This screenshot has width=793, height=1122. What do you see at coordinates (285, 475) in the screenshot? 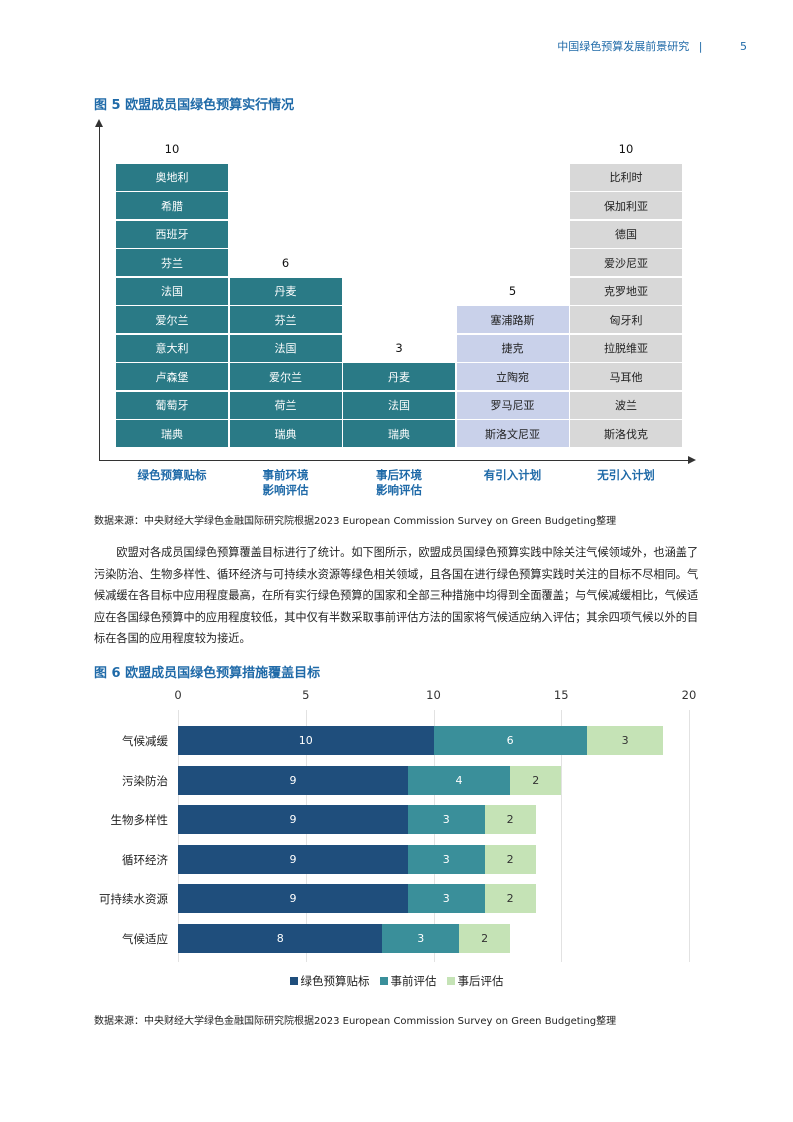
I see `category-label-line: 事前环境` at bounding box center [285, 475].